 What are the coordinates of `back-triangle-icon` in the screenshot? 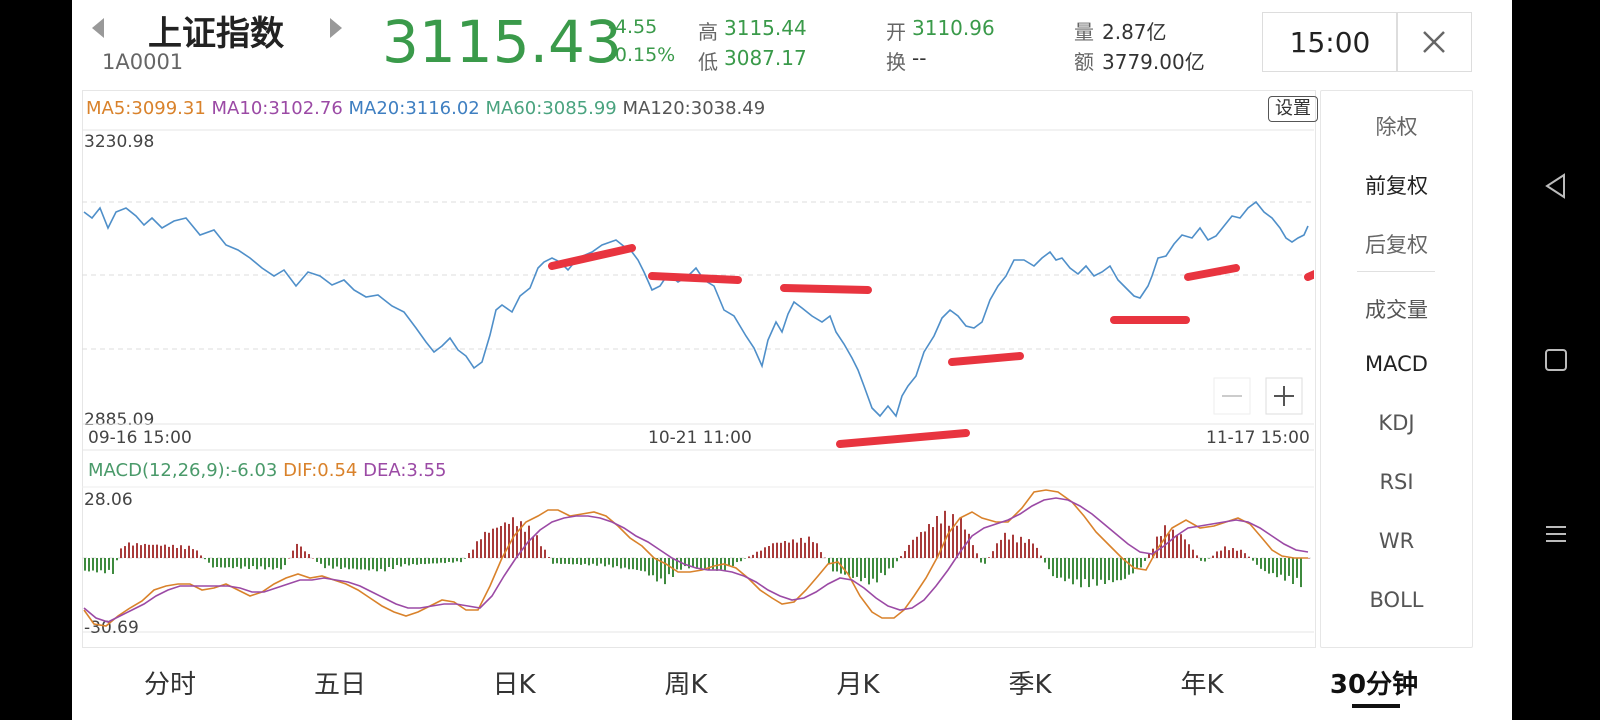 It's located at (1555, 186).